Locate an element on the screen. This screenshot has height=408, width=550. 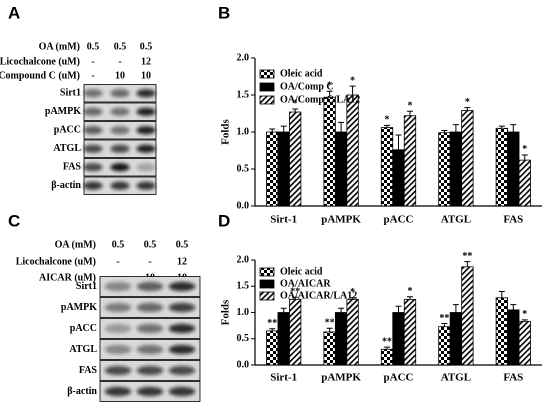
legend-label: OA/Comp C is located at coordinates (307, 86).